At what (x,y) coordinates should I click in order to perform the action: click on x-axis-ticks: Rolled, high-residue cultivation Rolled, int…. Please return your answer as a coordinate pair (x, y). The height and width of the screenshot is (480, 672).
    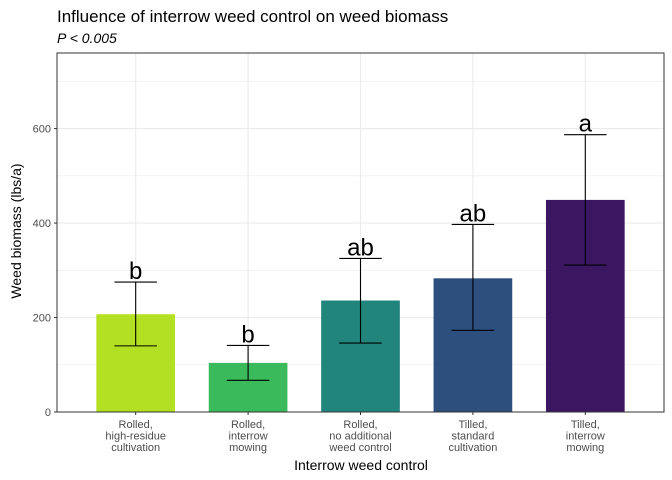
    Looking at the image, I should click on (355, 433).